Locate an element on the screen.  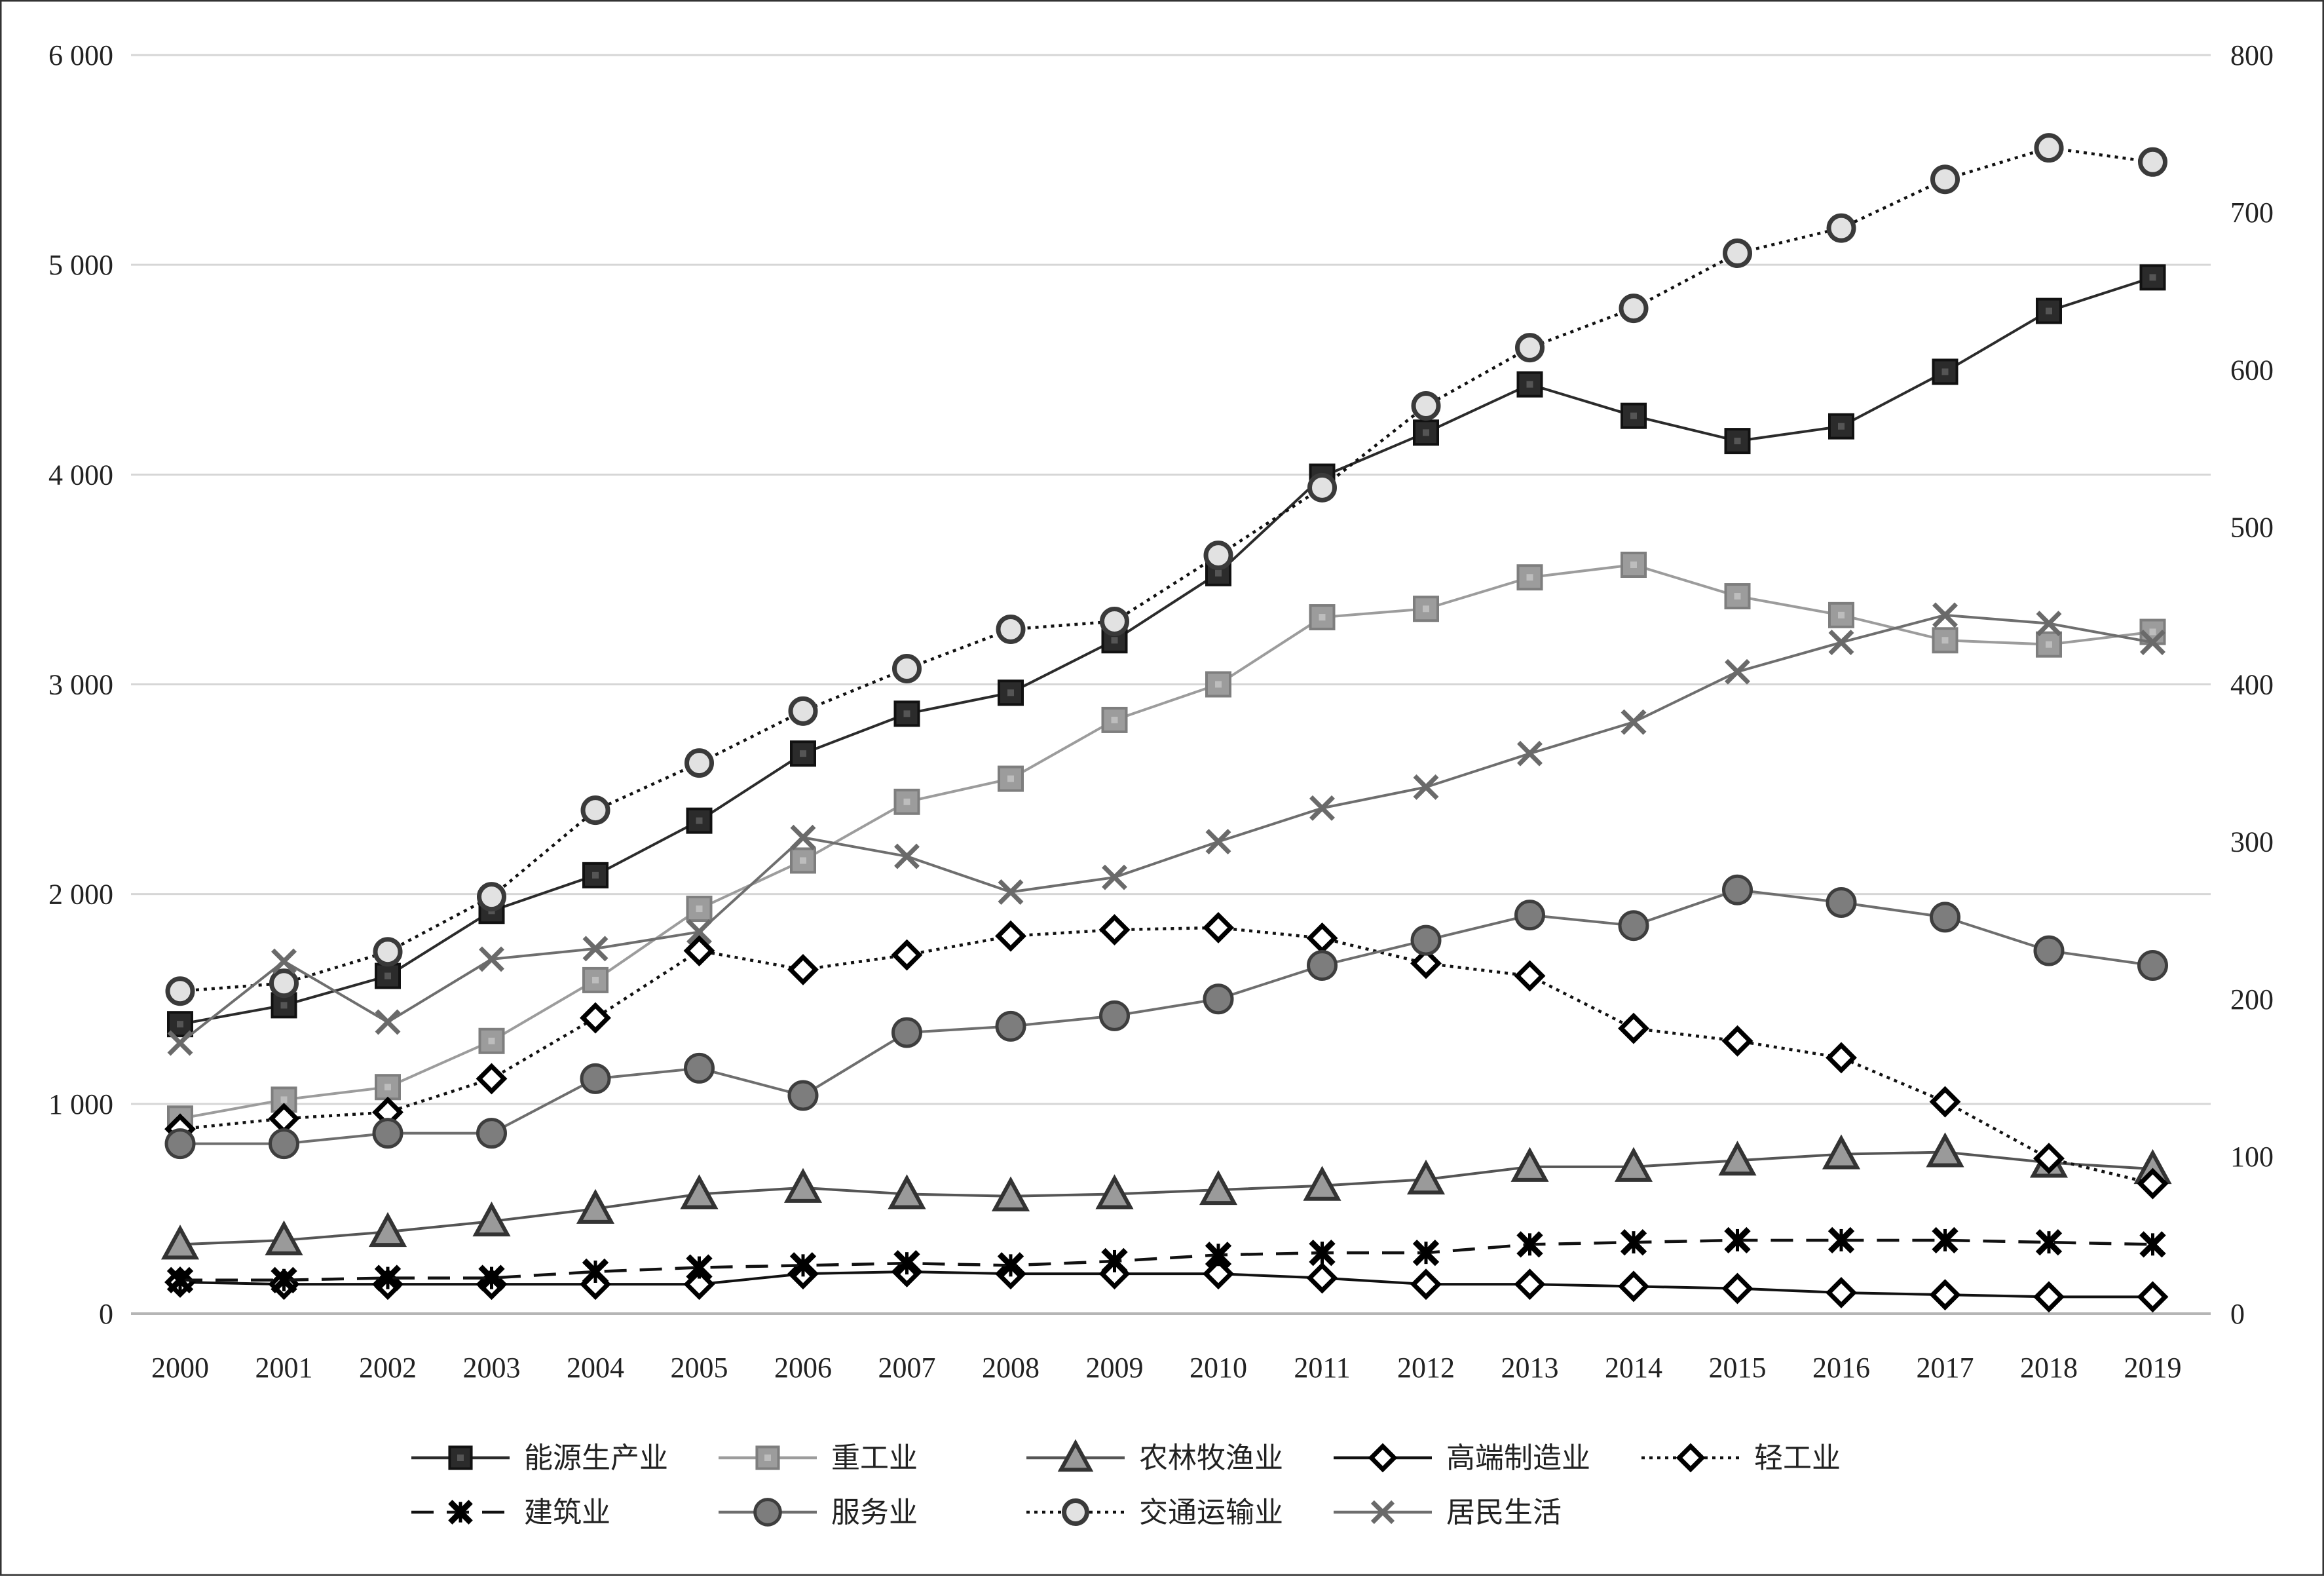
x-tick-label: 2007 is located at coordinates (907, 1368).